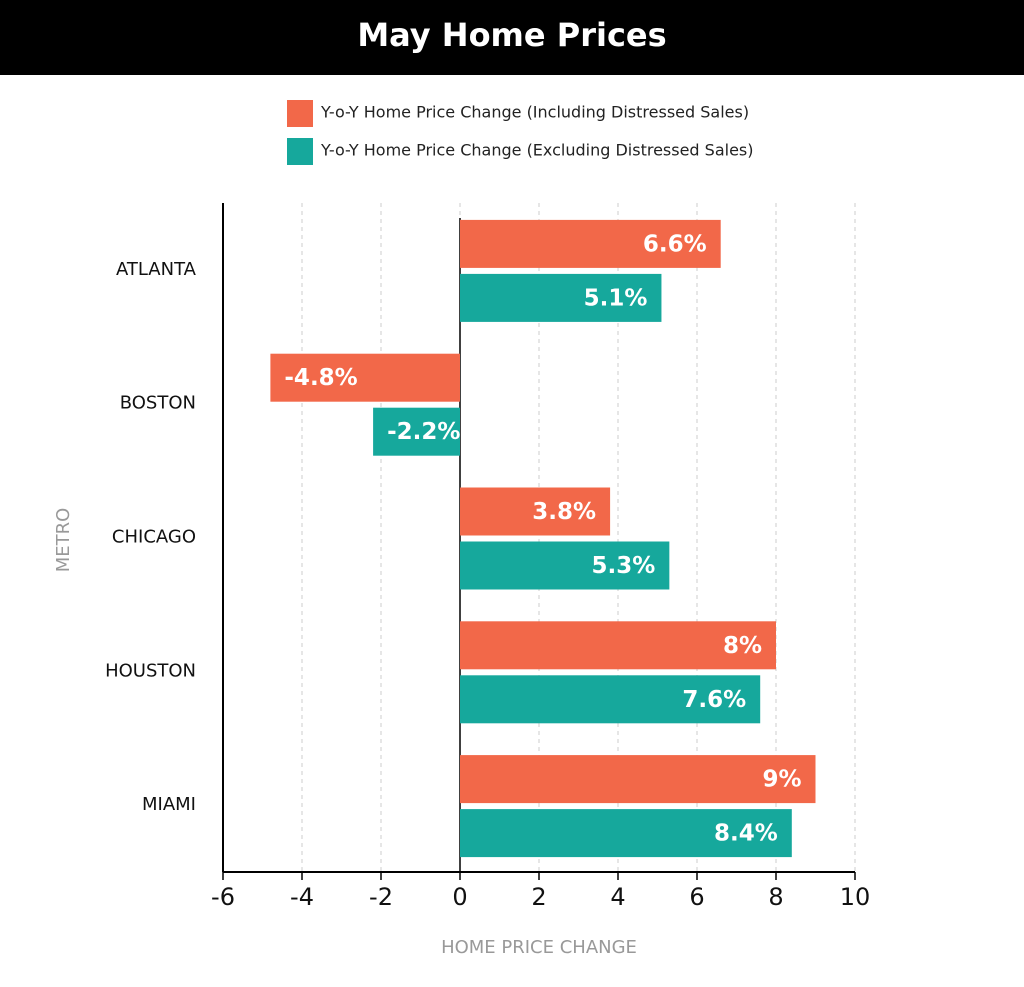 The height and width of the screenshot is (987, 1024). What do you see at coordinates (150, 670) in the screenshot?
I see `y-tick-label: HOUSTON` at bounding box center [150, 670].